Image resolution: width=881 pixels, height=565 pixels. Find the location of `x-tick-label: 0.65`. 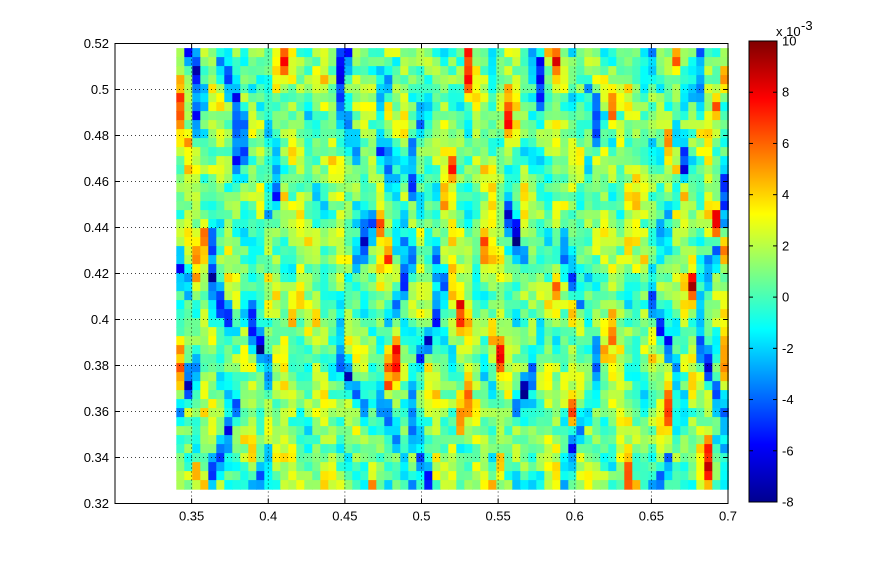

x-tick-label: 0.65 is located at coordinates (651, 516).